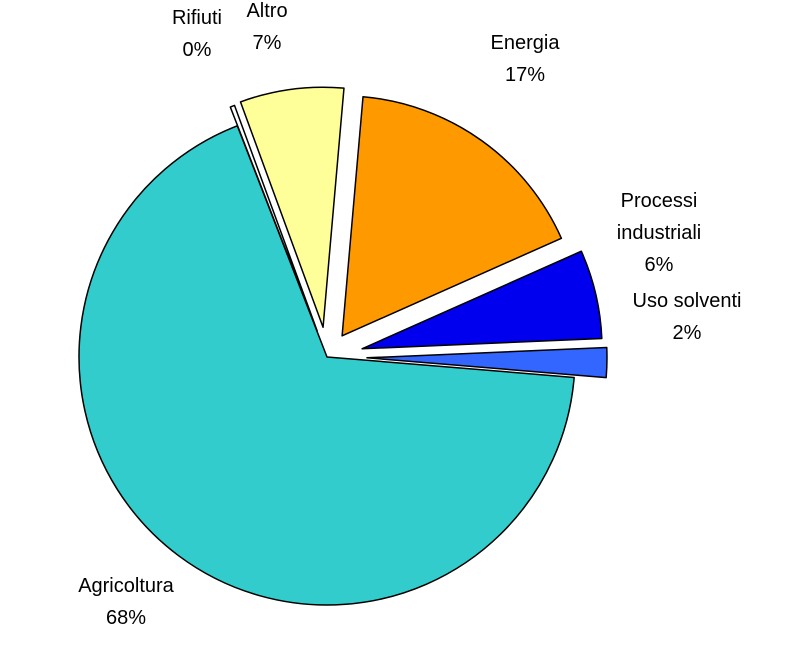  I want to click on slice-percent: 6%, so click(659, 265).